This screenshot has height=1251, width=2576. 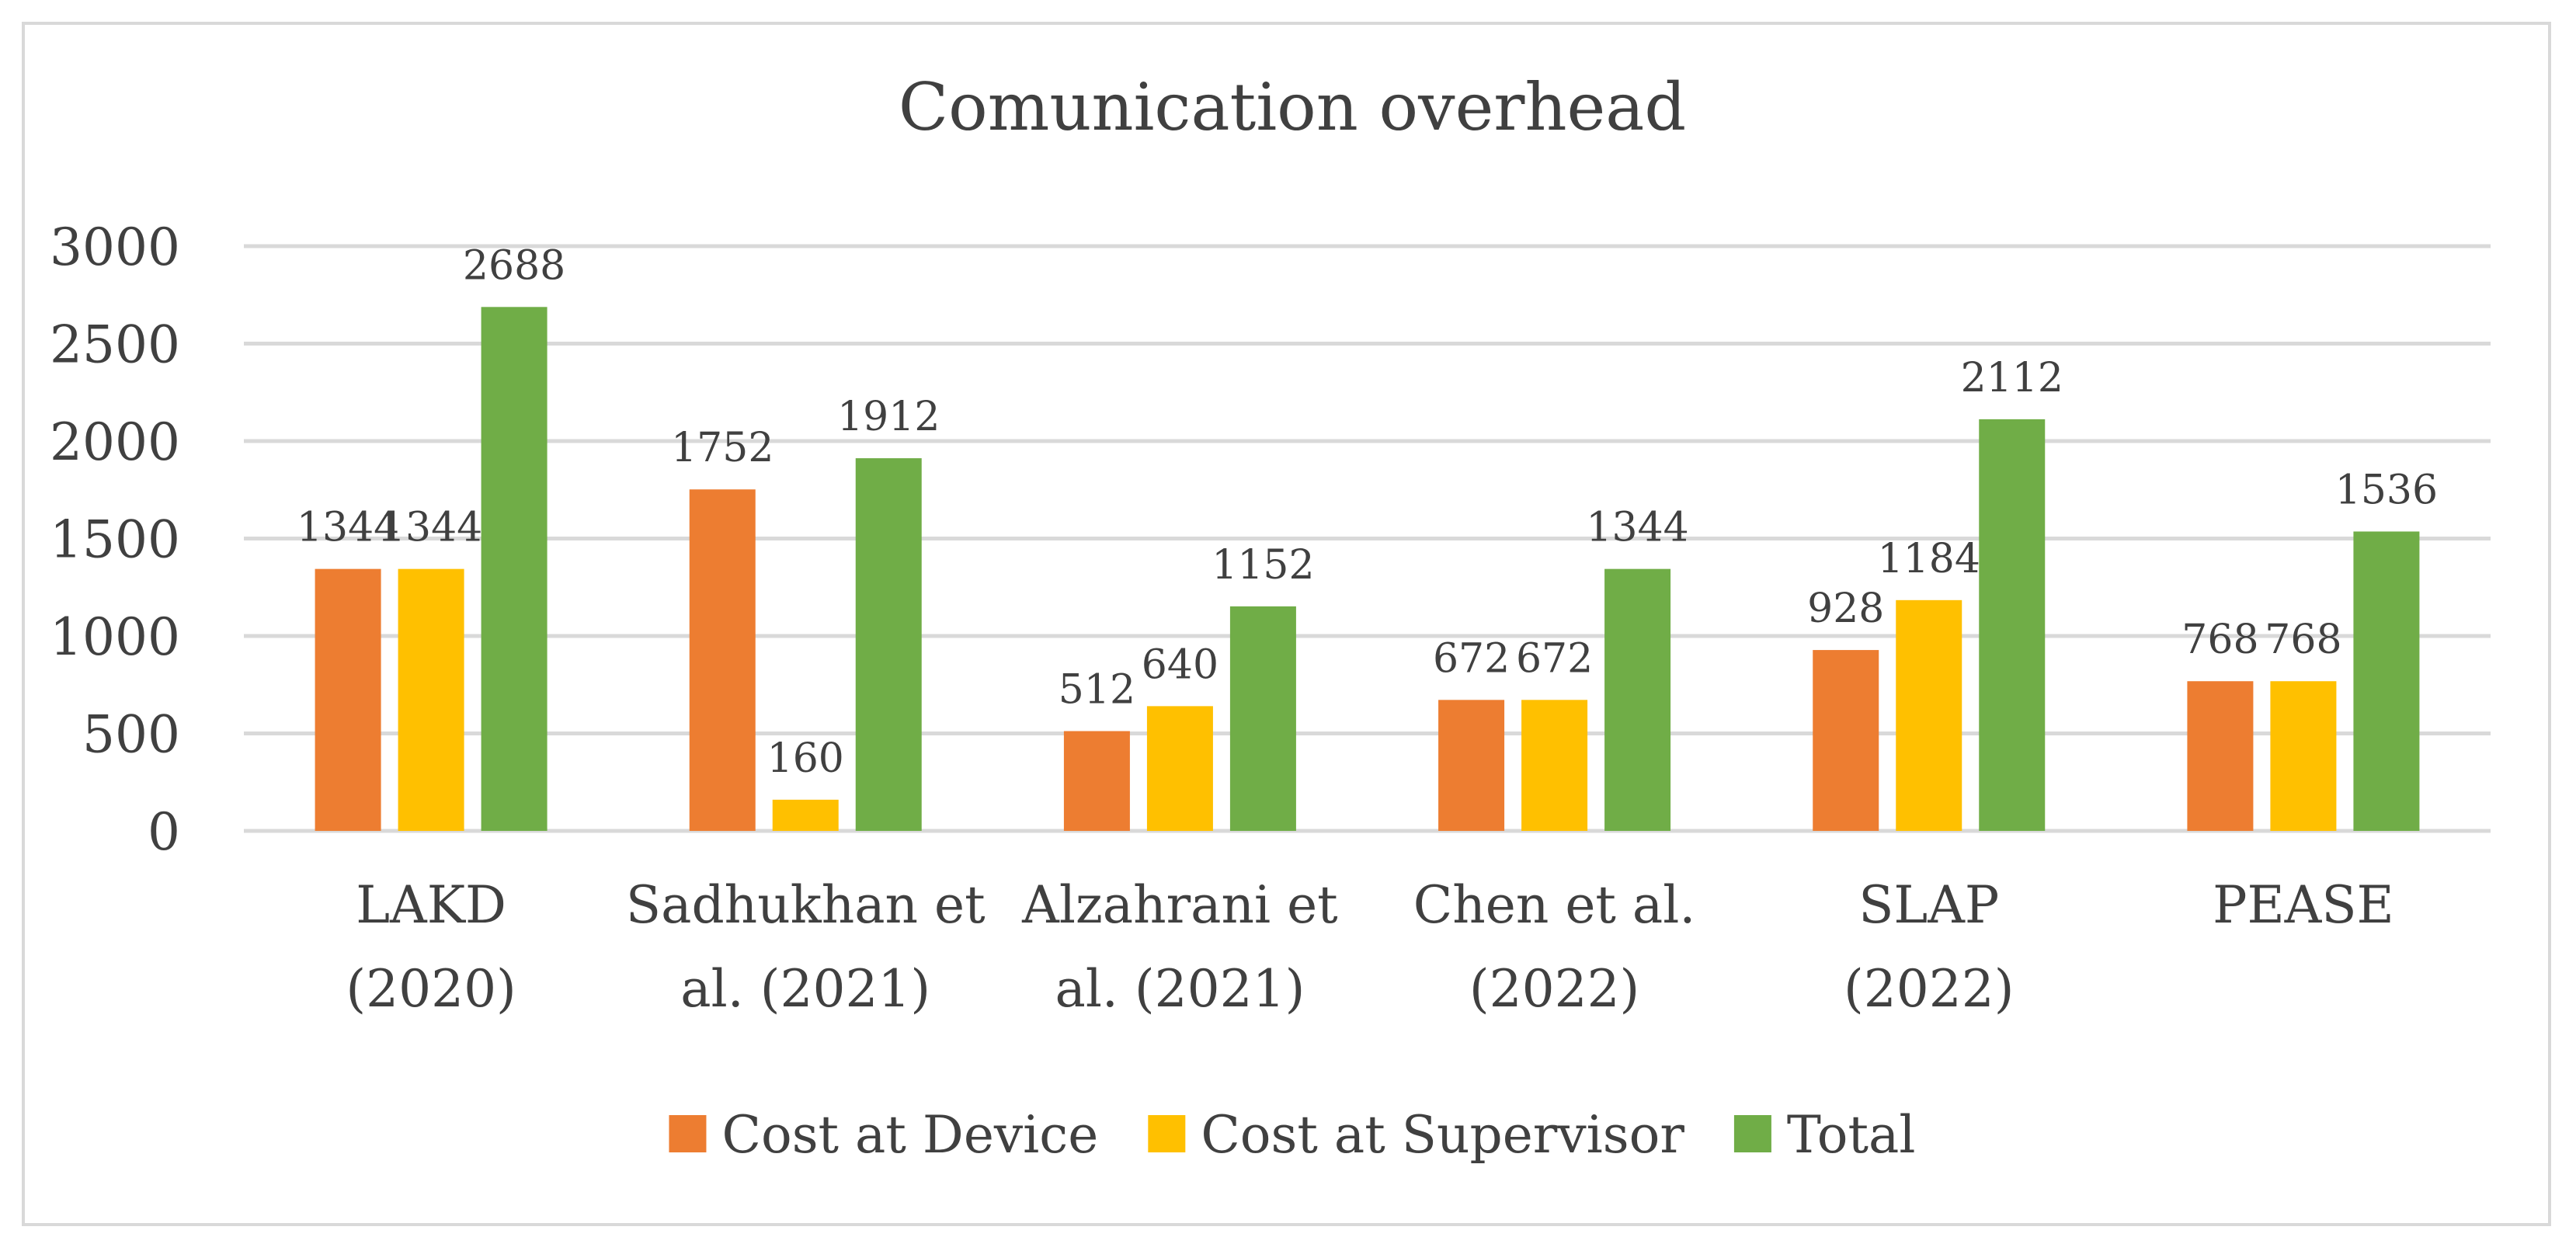 What do you see at coordinates (1292, 107) in the screenshot?
I see `chart-title: Comunication overhead` at bounding box center [1292, 107].